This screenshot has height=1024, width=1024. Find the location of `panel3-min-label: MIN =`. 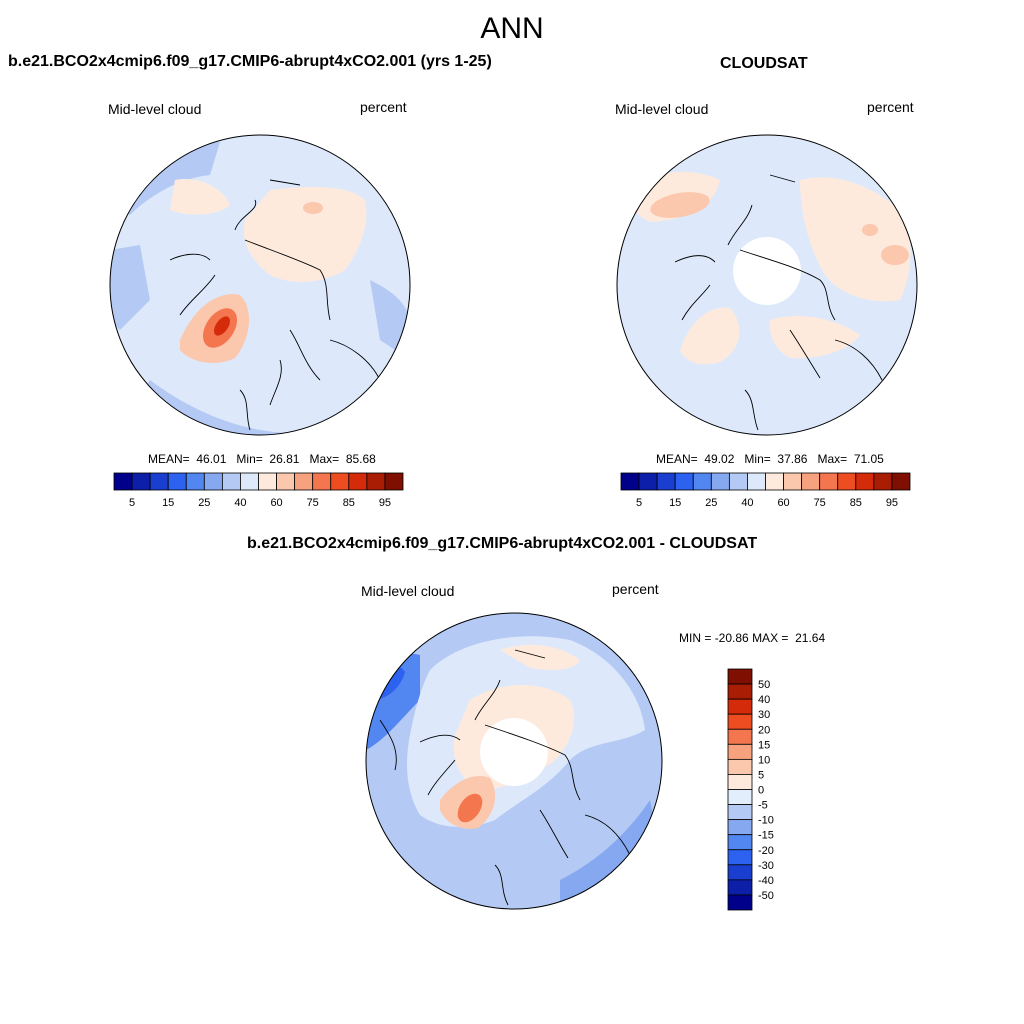

panel3-min-label: MIN = is located at coordinates (695, 638).